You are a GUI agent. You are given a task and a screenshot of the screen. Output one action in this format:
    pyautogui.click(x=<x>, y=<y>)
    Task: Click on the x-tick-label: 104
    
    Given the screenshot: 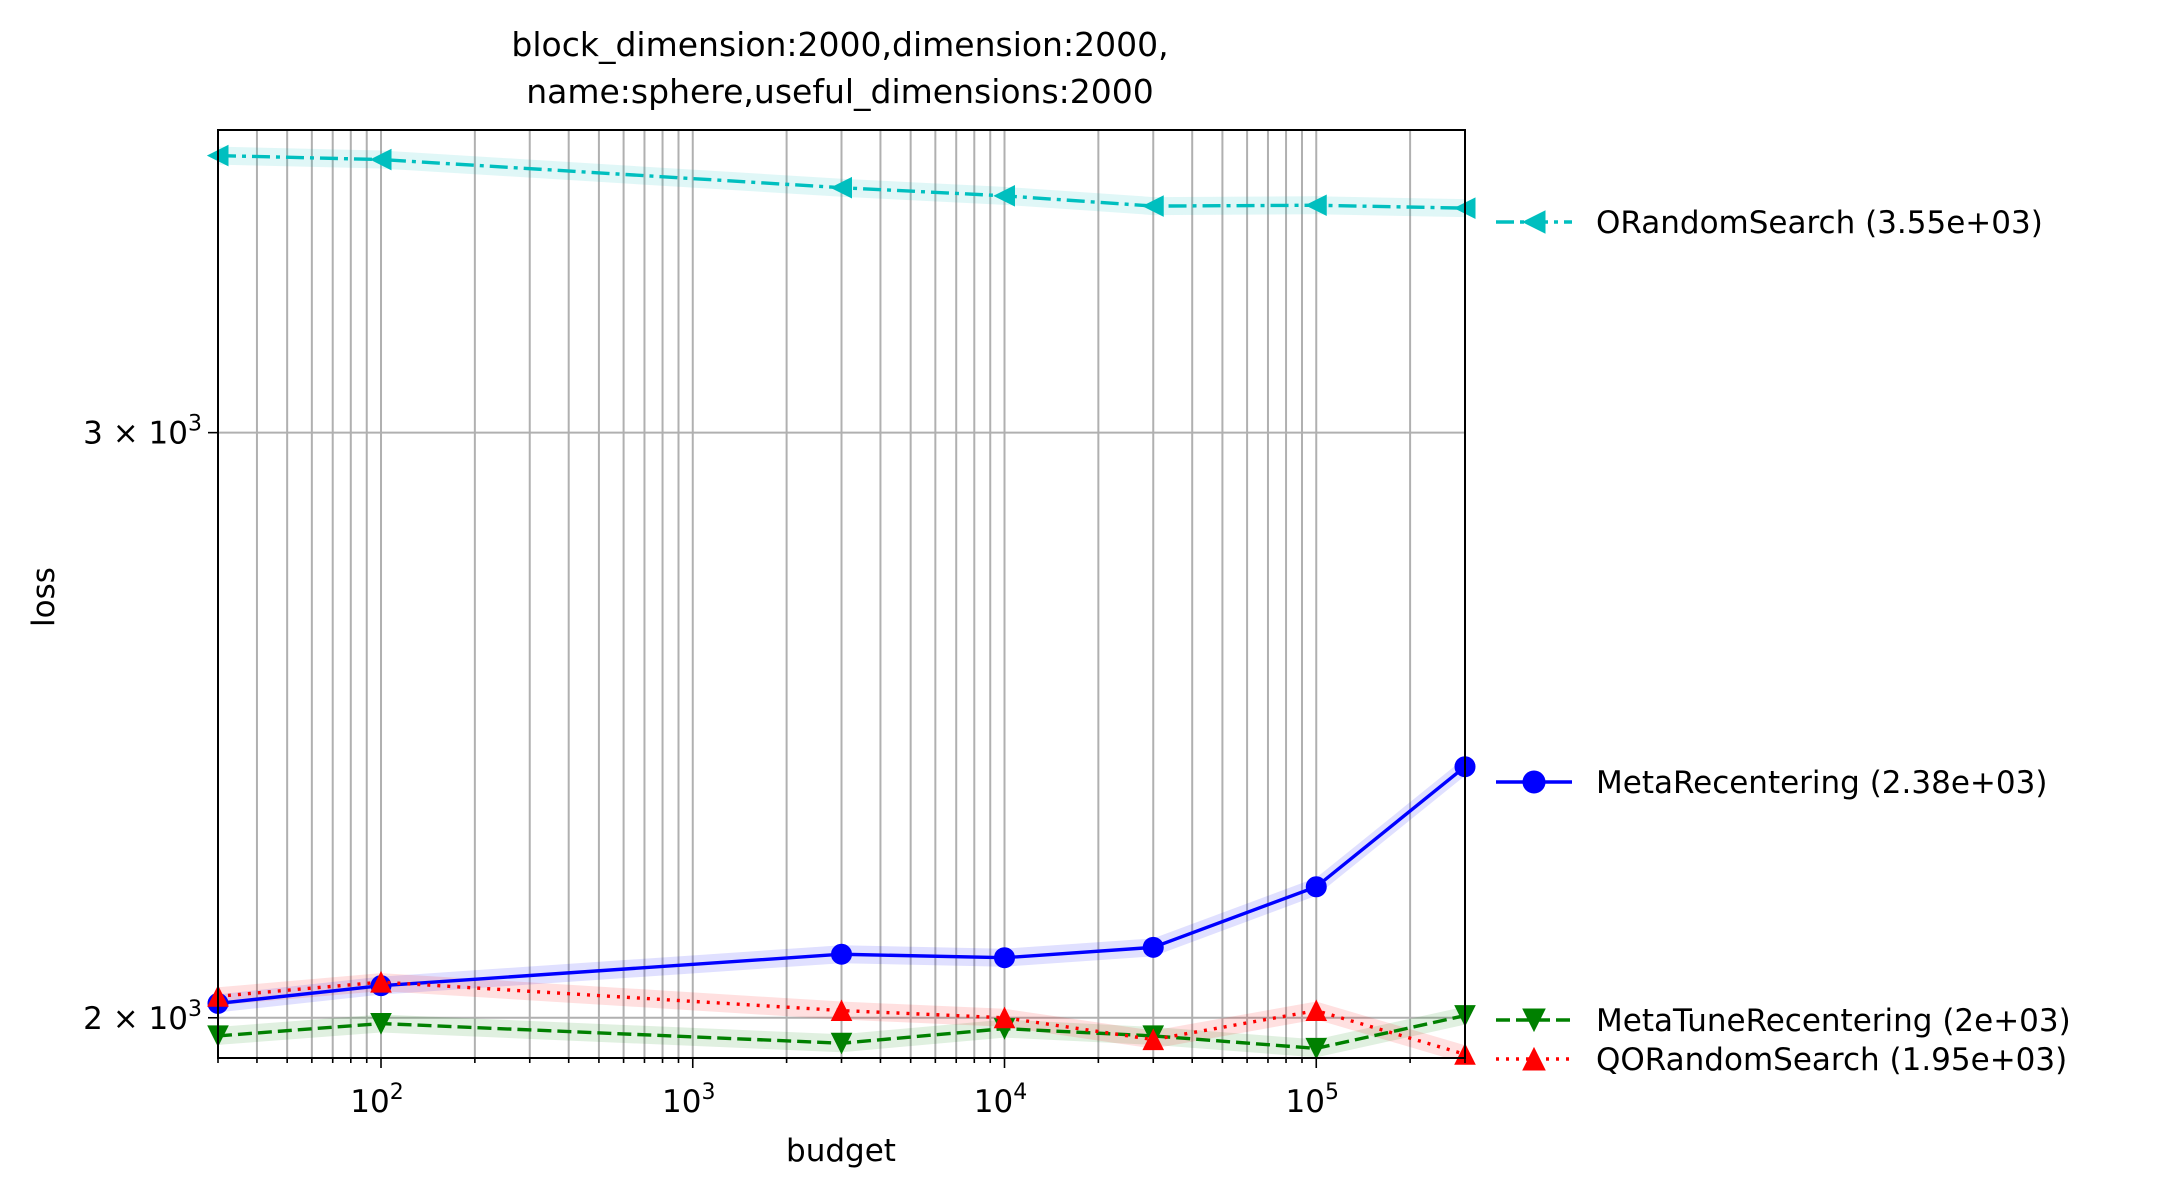 What is the action you would take?
    pyautogui.click(x=1000, y=1100)
    